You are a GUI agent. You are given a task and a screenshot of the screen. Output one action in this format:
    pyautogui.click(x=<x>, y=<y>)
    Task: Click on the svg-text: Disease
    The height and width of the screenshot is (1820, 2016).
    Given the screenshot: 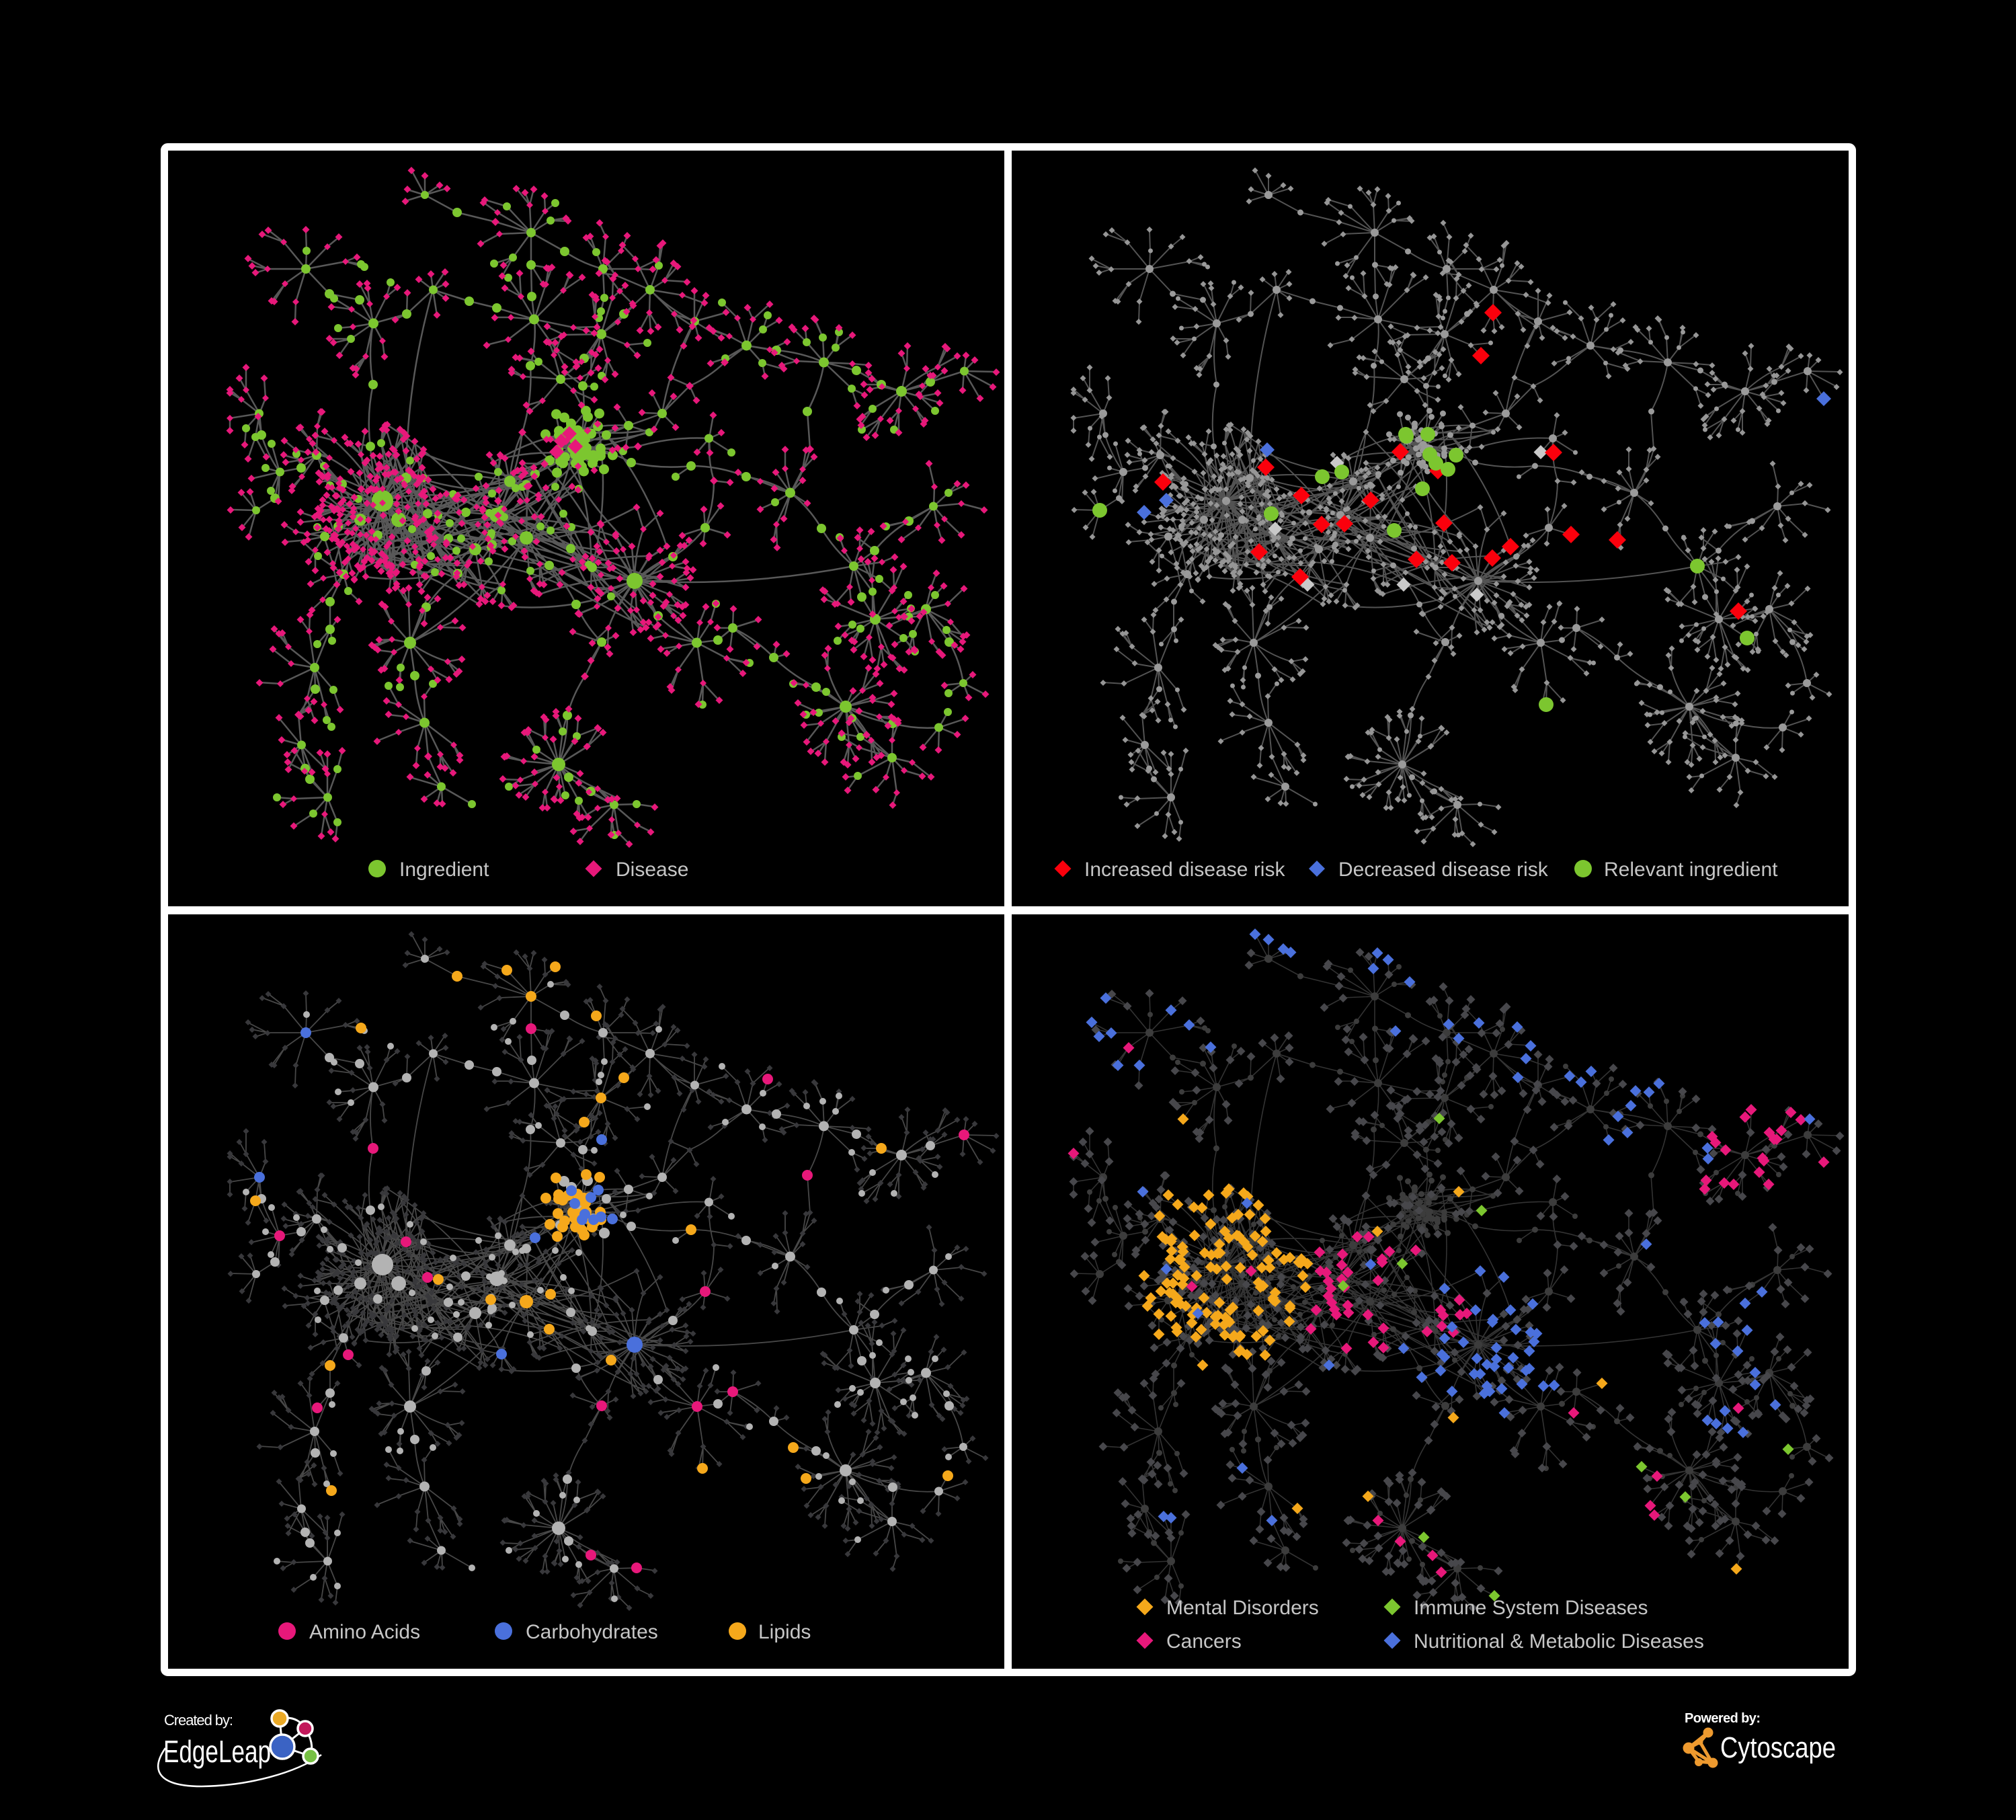 What is the action you would take?
    pyautogui.click(x=652, y=870)
    